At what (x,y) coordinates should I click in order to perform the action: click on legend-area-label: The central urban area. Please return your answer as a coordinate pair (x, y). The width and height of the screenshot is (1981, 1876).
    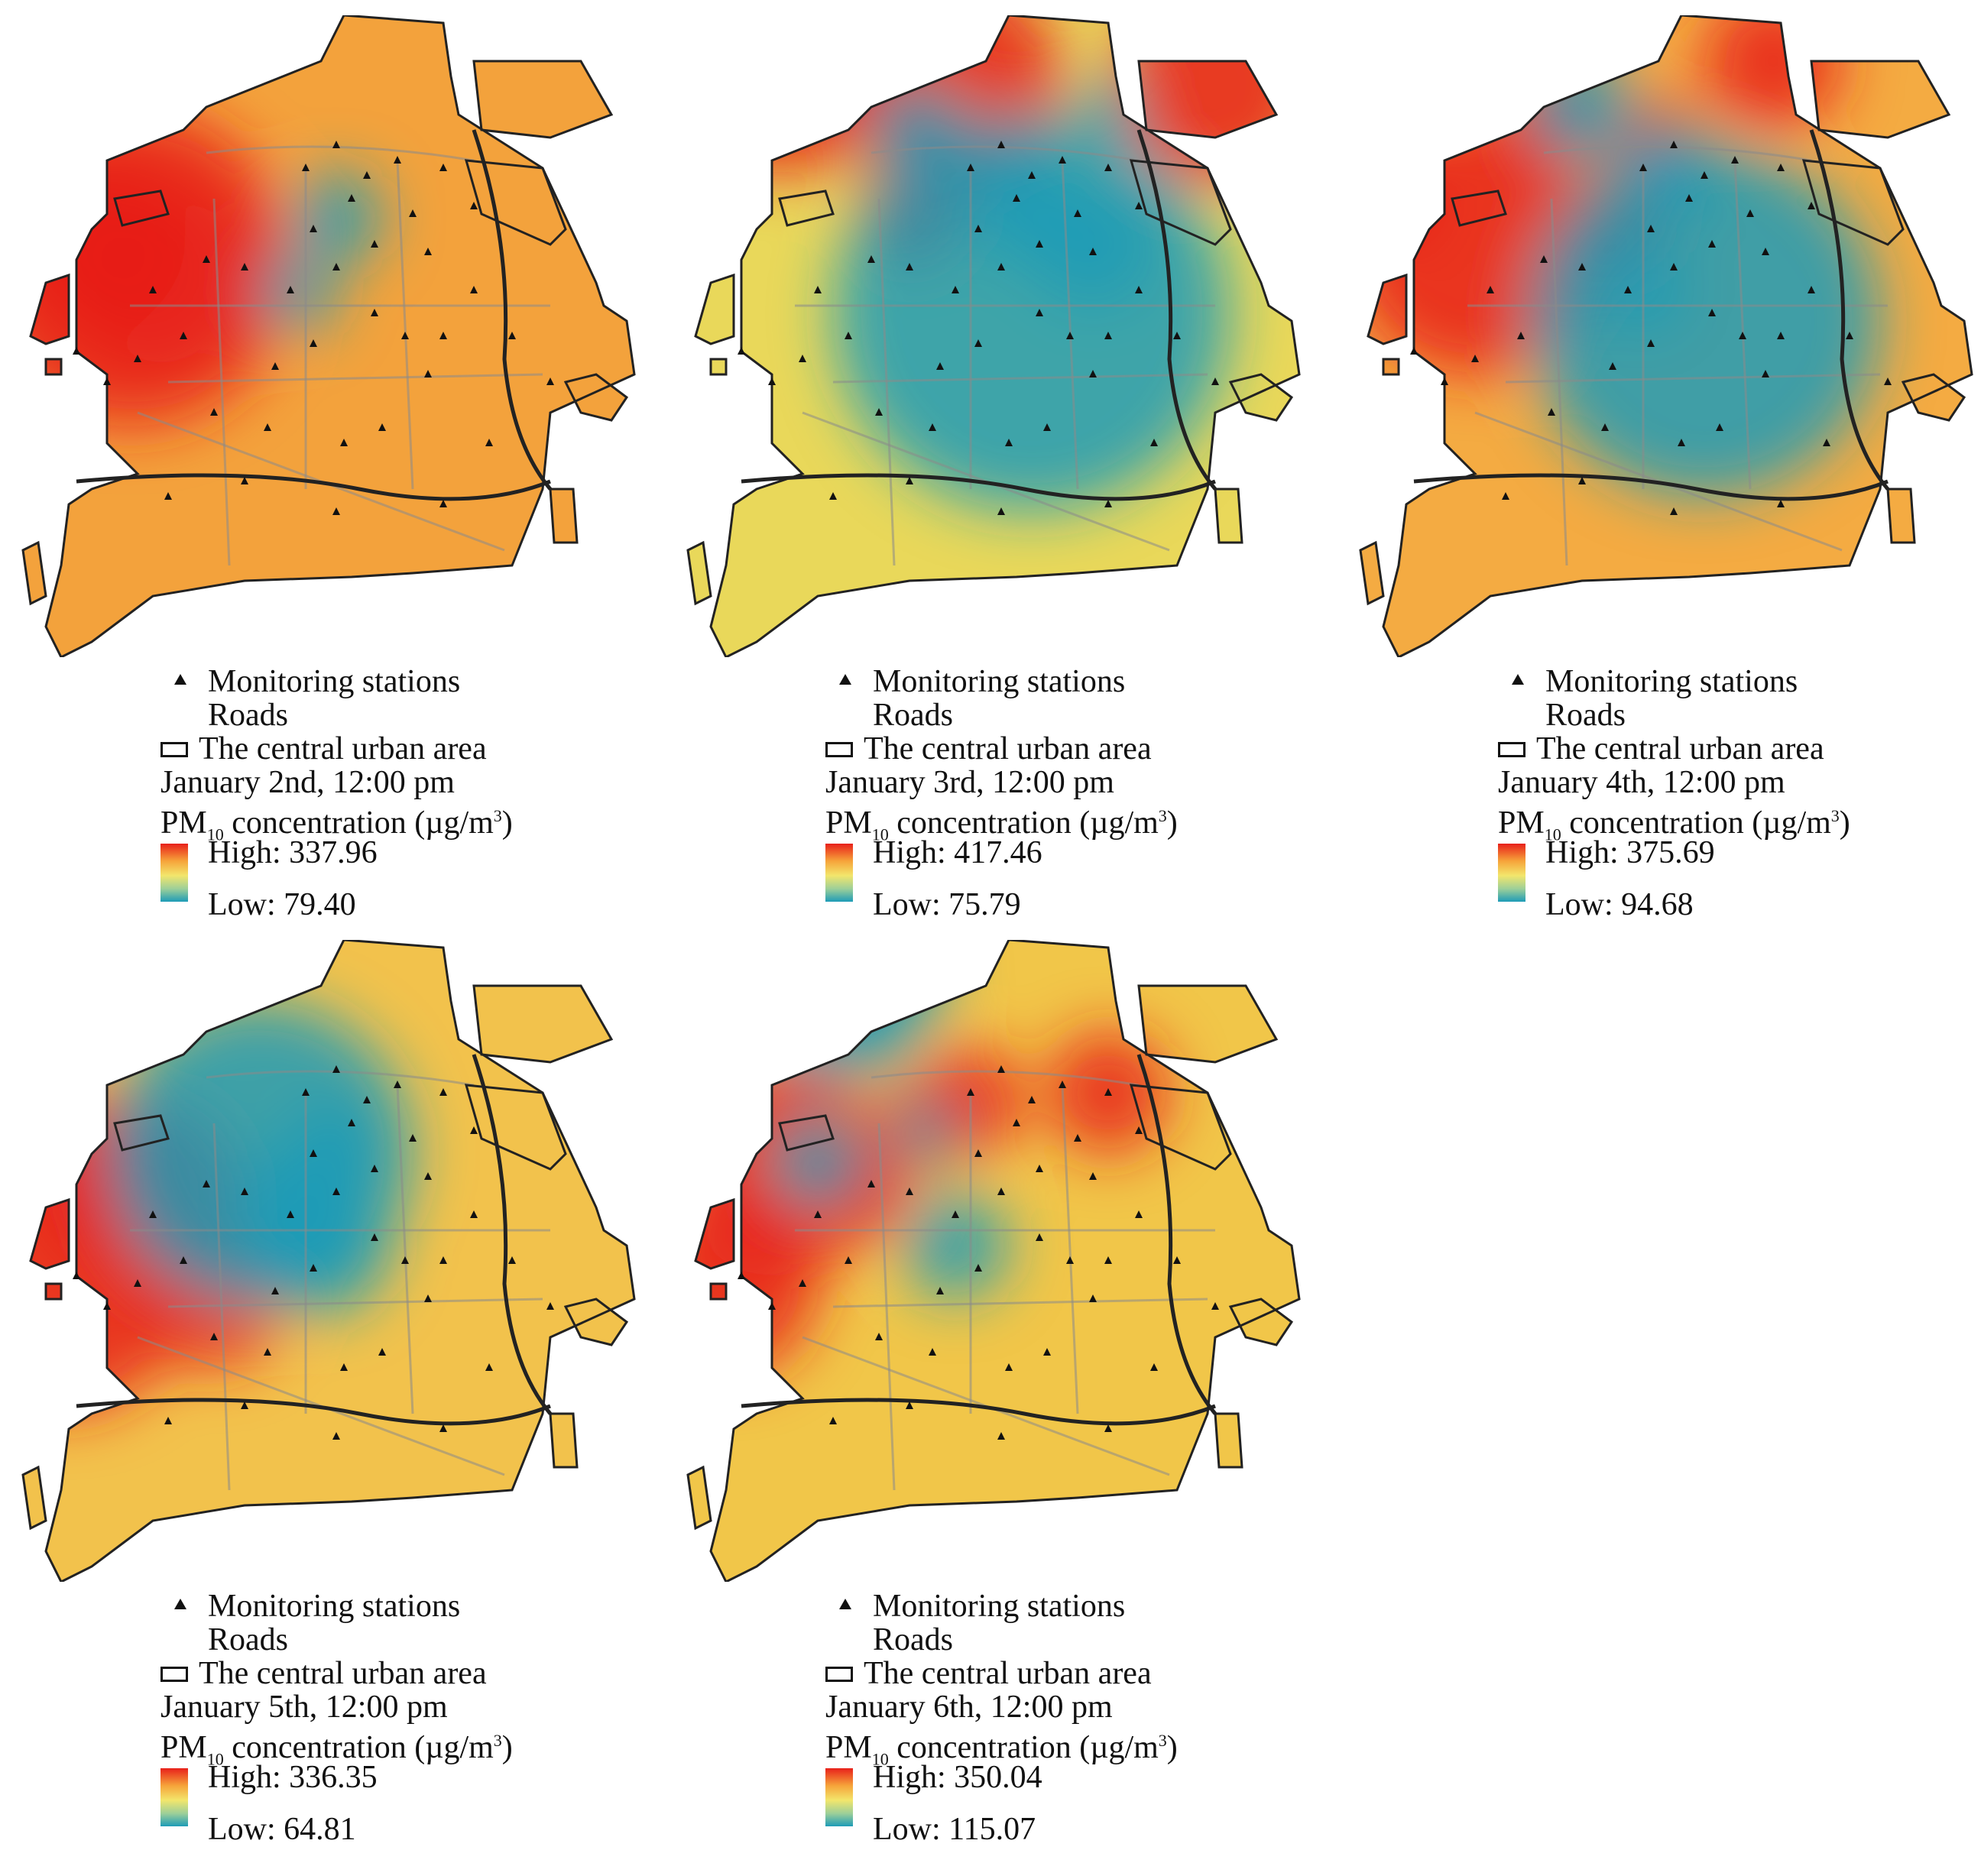
    Looking at the image, I should click on (1008, 749).